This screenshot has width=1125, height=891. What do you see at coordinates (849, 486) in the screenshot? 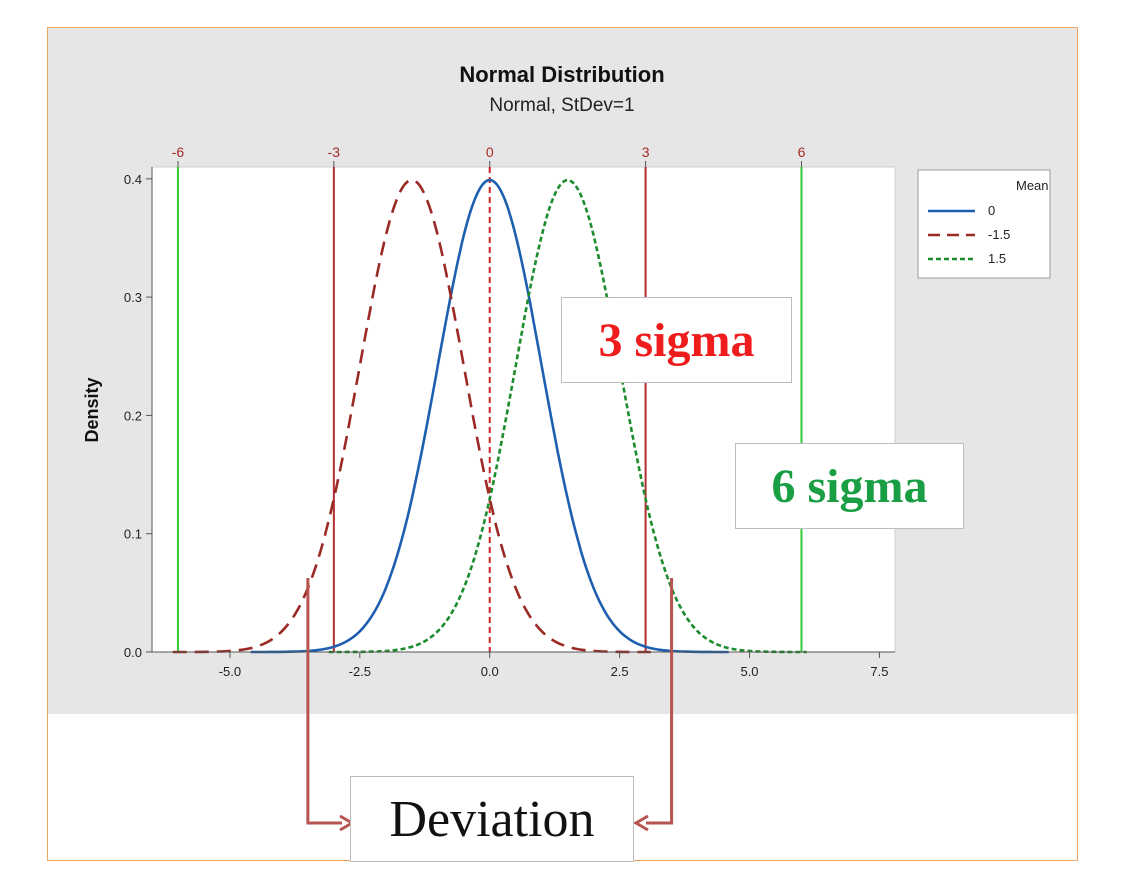
I see `six-sigma-callout: 6 sigma` at bounding box center [849, 486].